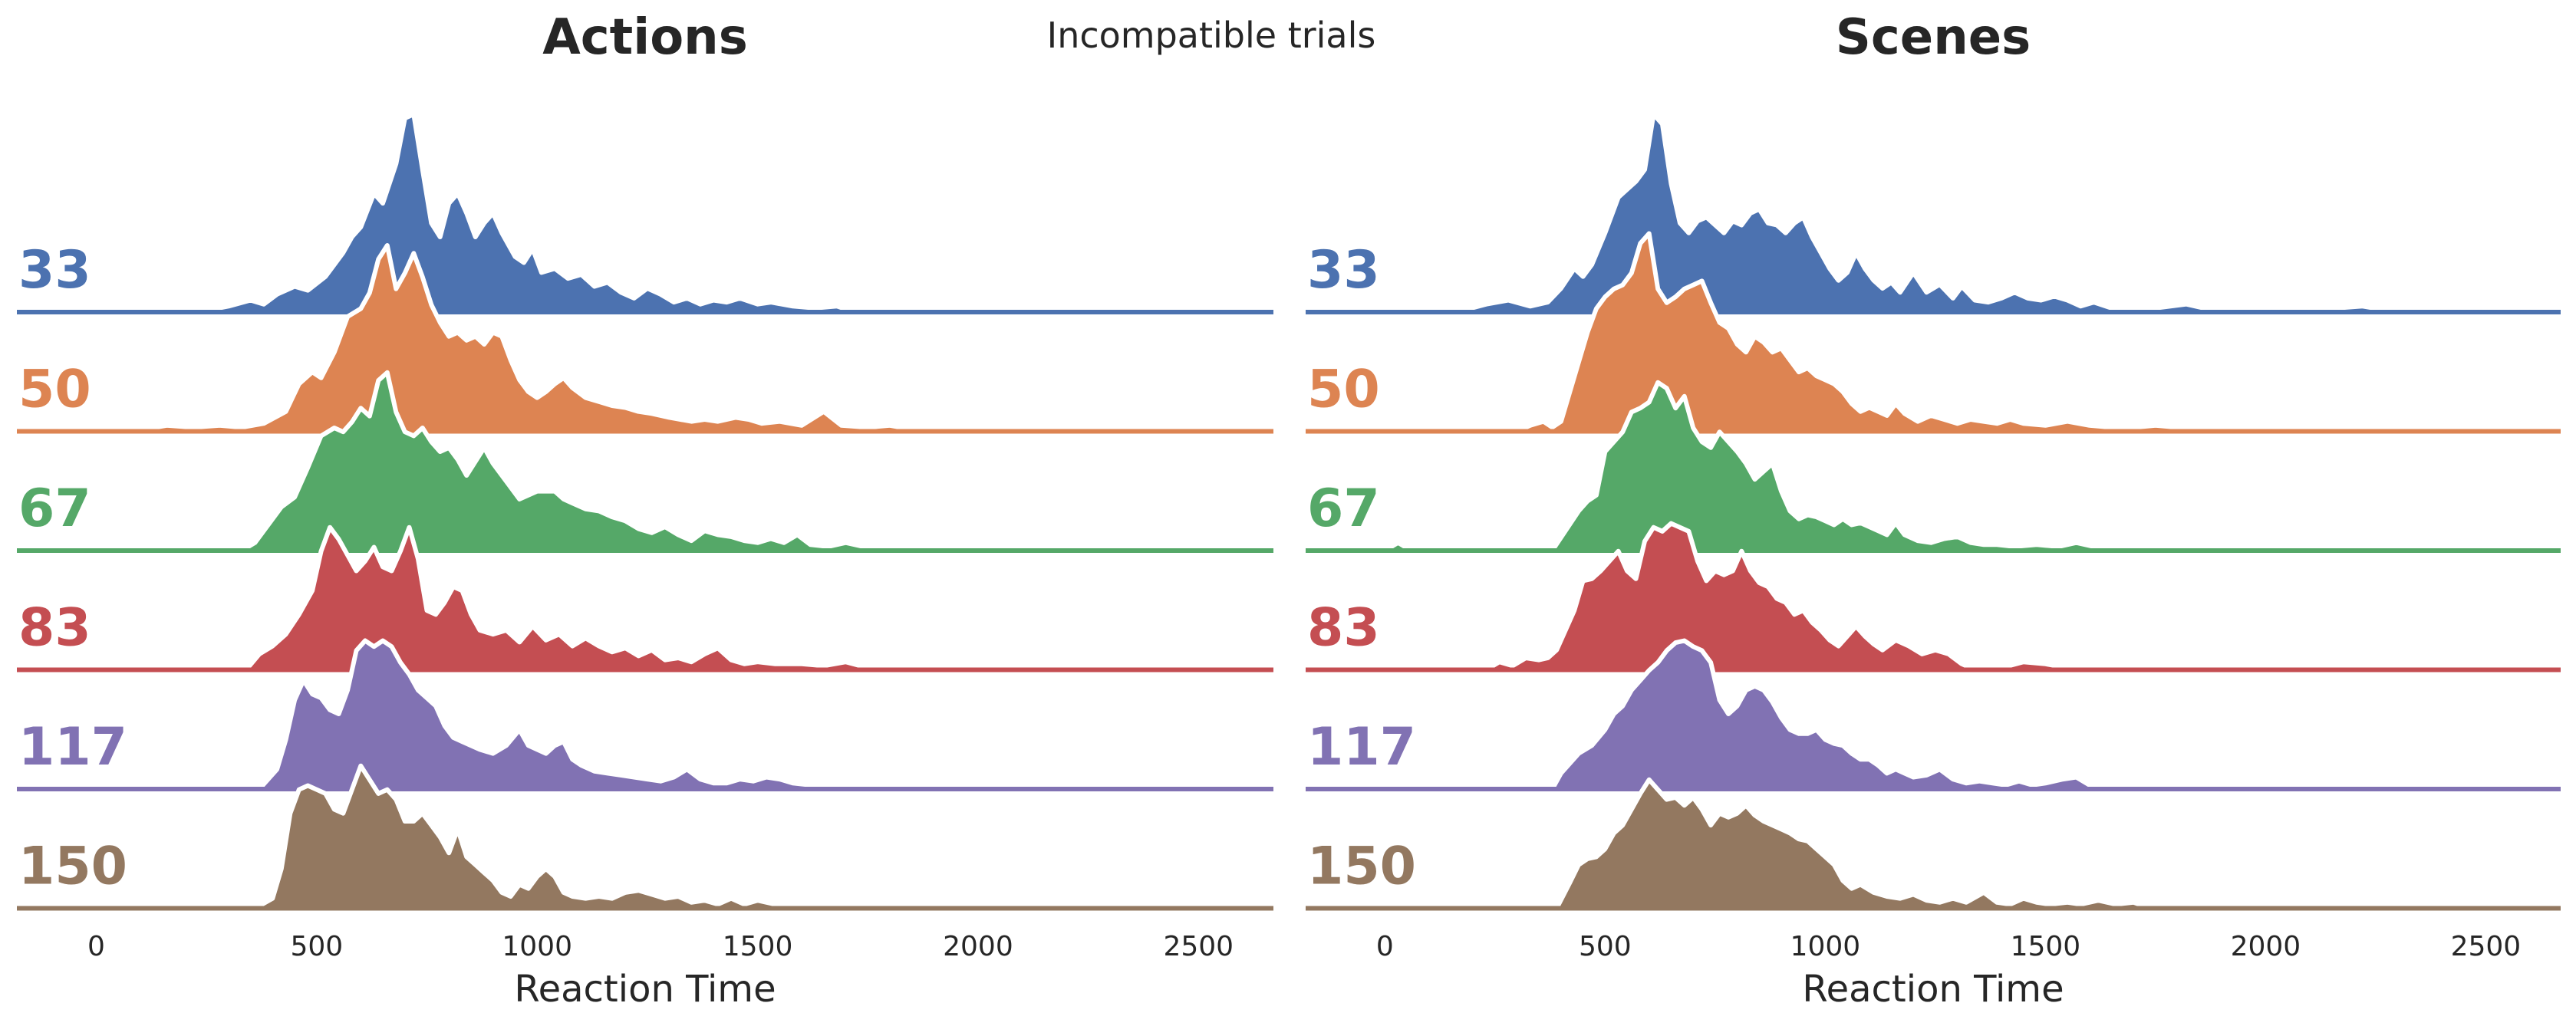 The height and width of the screenshot is (1026, 2576). Describe the element at coordinates (54, 628) in the screenshot. I see `row-label-actions-83: 83` at that location.